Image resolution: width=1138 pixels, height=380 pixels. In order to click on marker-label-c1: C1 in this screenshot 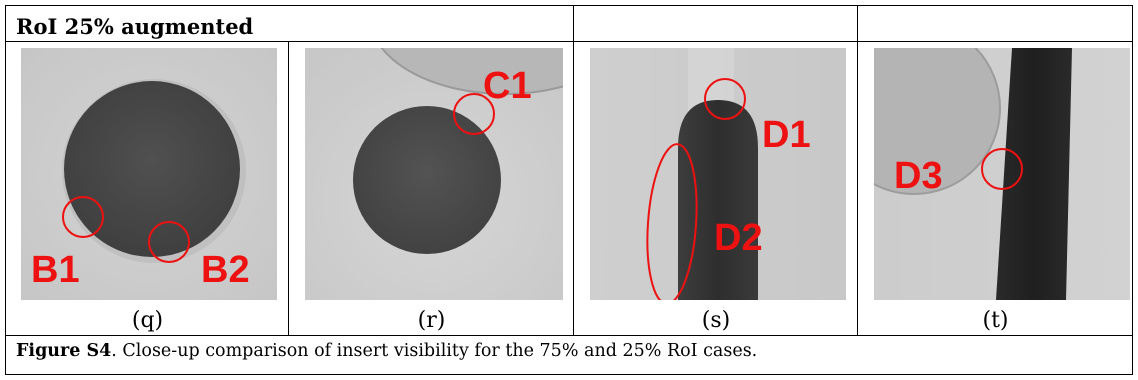, I will do `click(507, 86)`.